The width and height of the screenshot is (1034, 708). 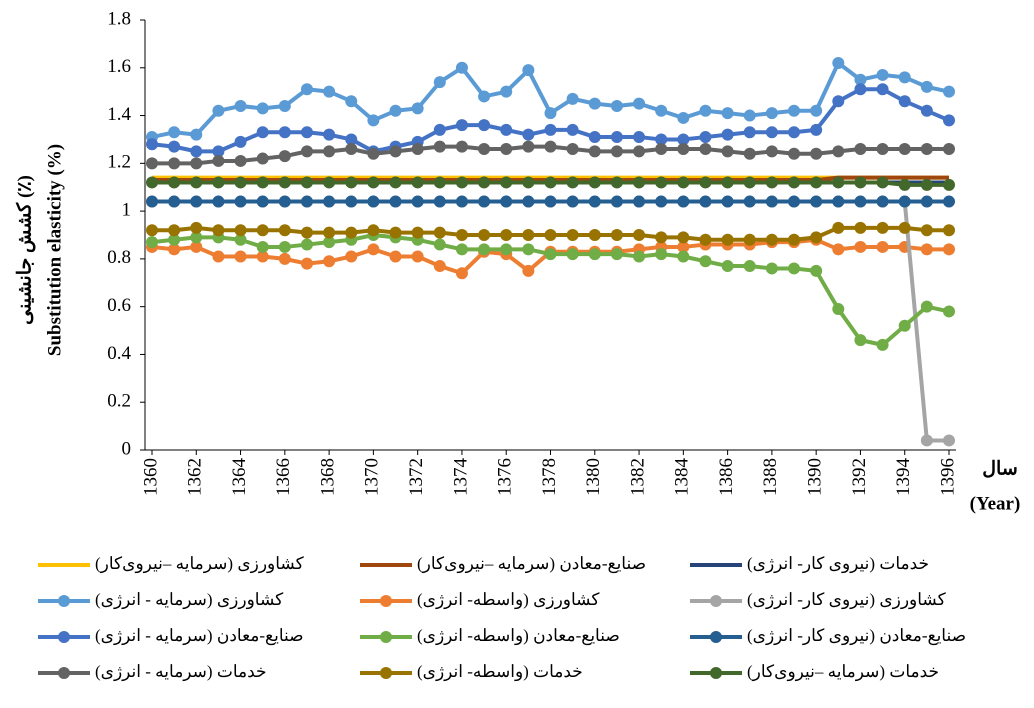 What do you see at coordinates (770, 477) in the screenshot?
I see `x-tick-label: 1388` at bounding box center [770, 477].